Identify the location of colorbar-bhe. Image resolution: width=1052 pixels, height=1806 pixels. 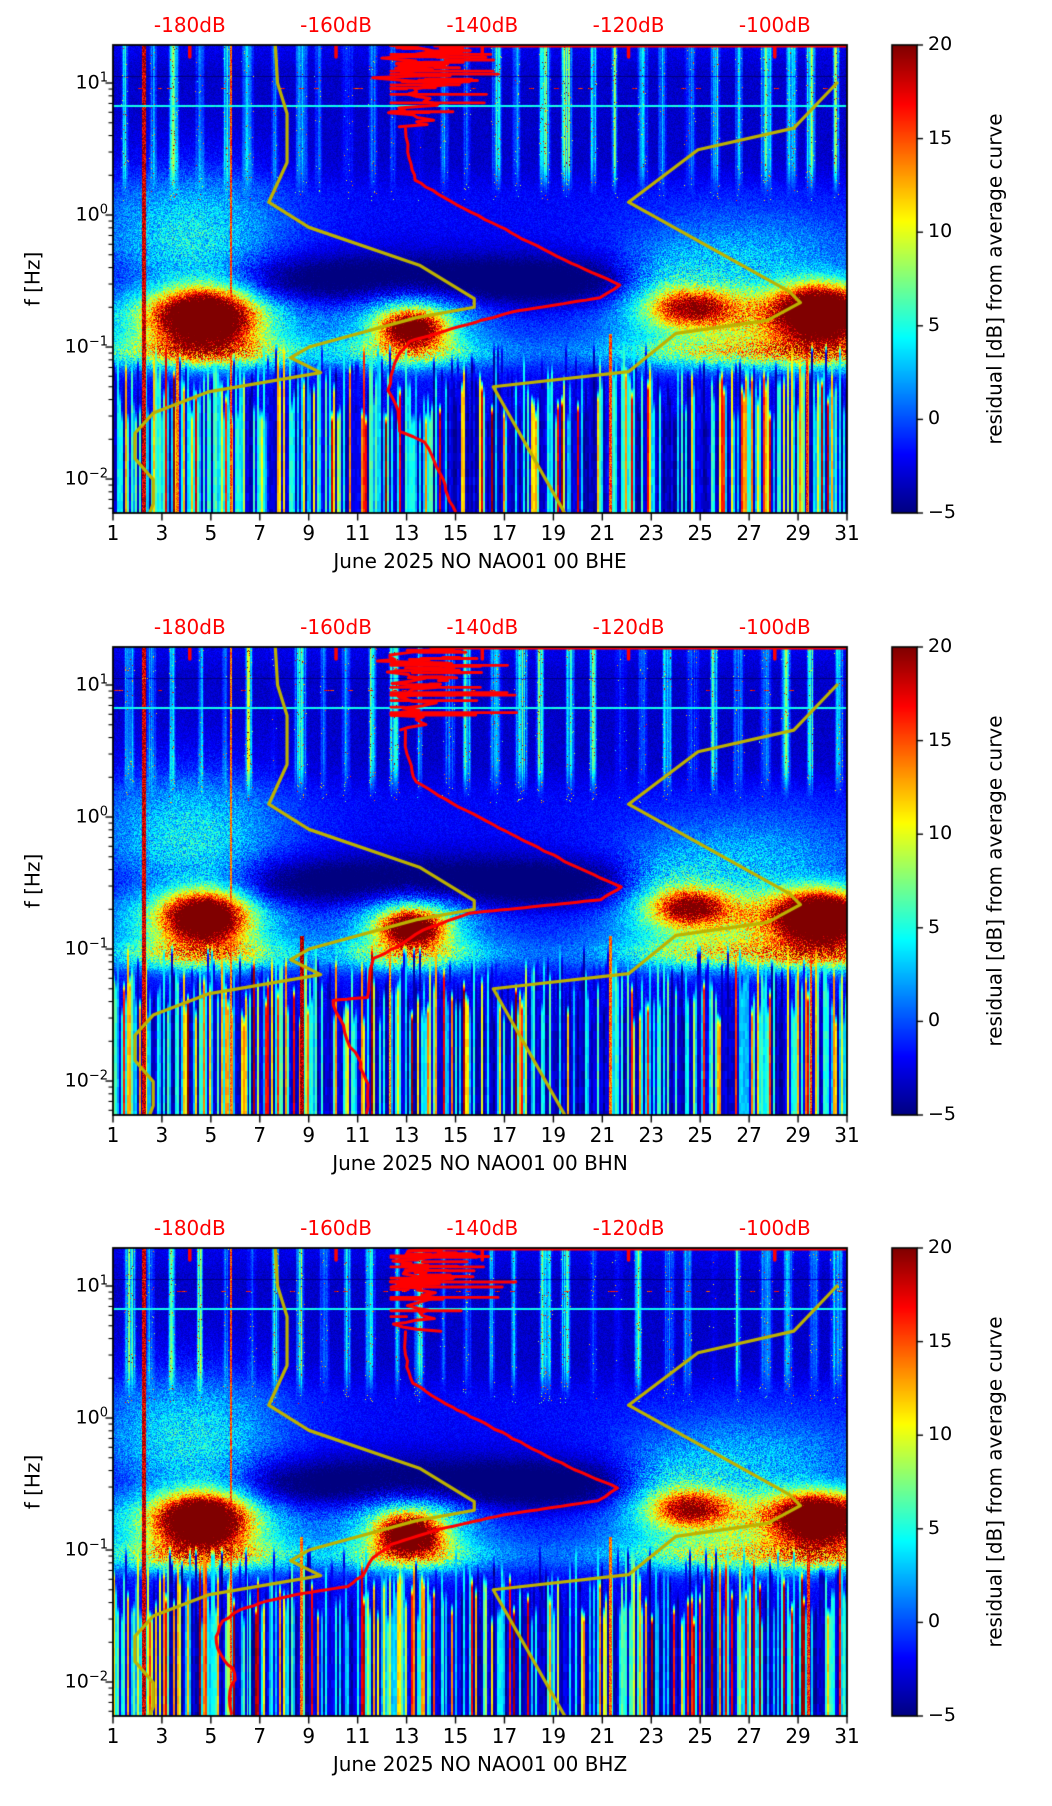
(907, 280).